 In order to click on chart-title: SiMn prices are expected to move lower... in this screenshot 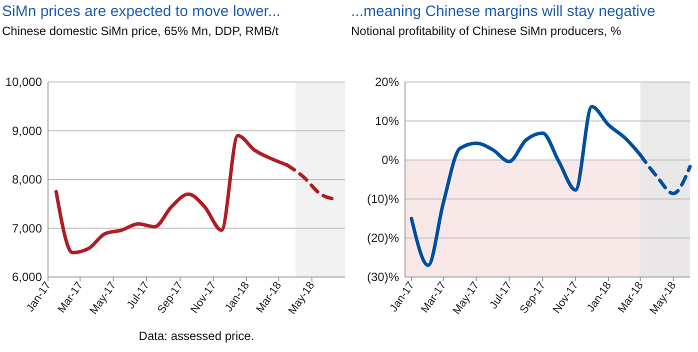, I will do `click(141, 11)`.